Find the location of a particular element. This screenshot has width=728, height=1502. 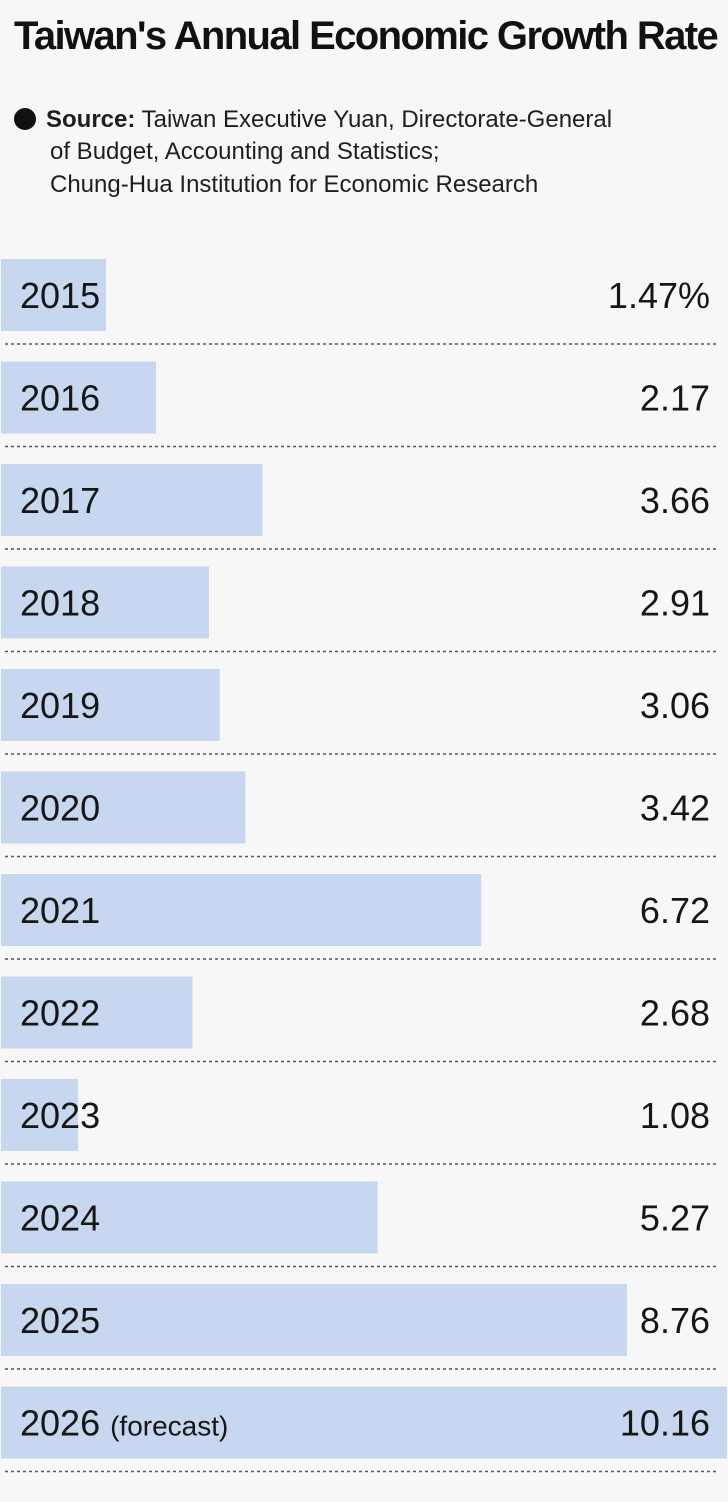

category-label-2021: 2021 is located at coordinates (60, 910).